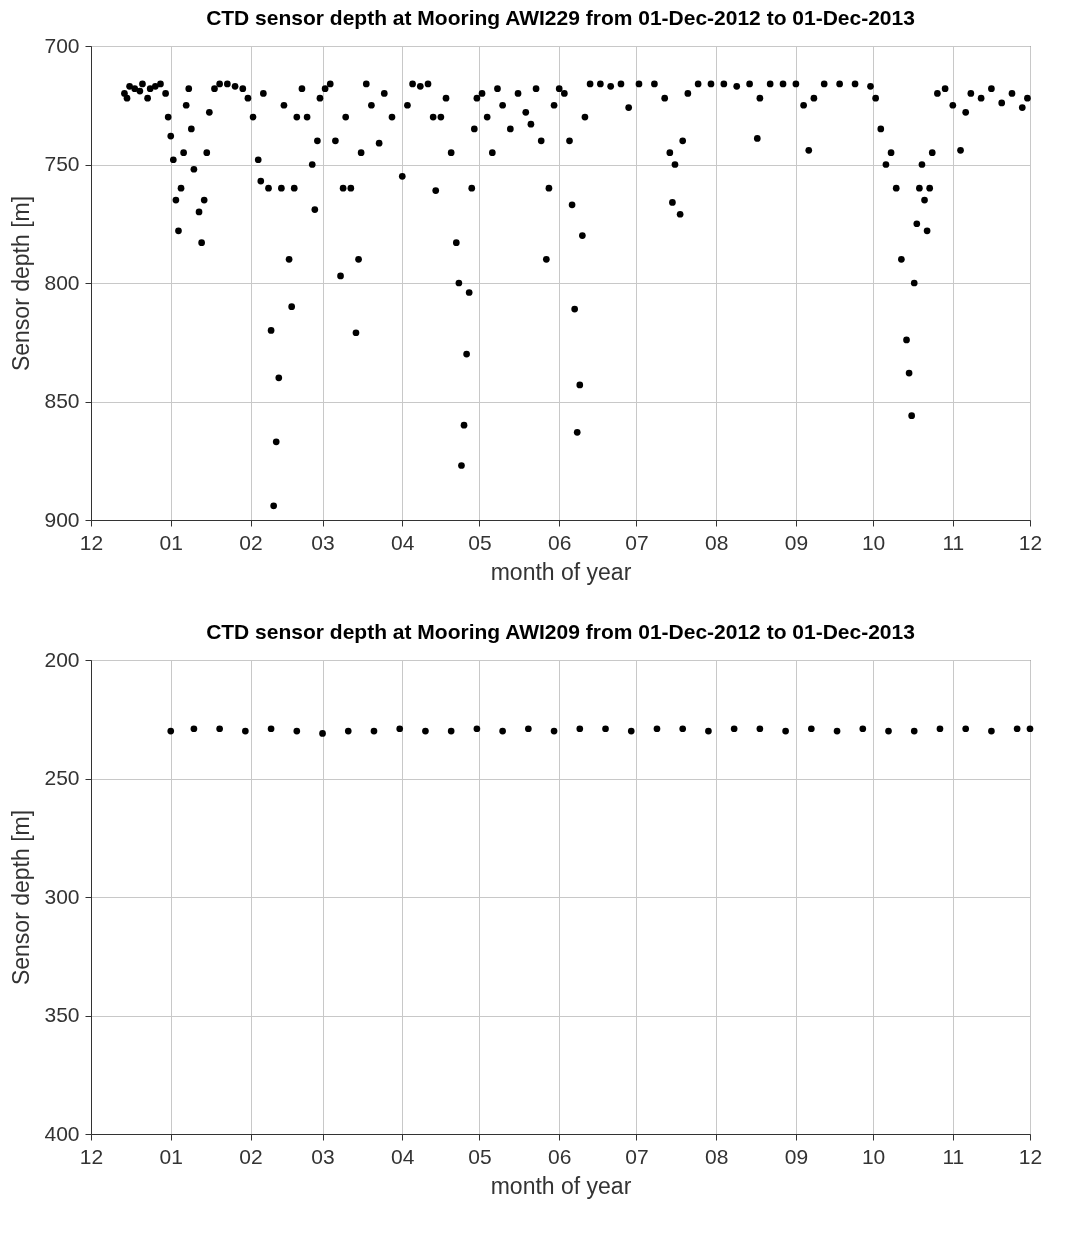 The height and width of the screenshot is (1242, 1091). I want to click on chart-title: CTD sensor depth at Mooring AWI209 from 01-Dec-2012 to 01-Dec-2013, so click(560, 631).